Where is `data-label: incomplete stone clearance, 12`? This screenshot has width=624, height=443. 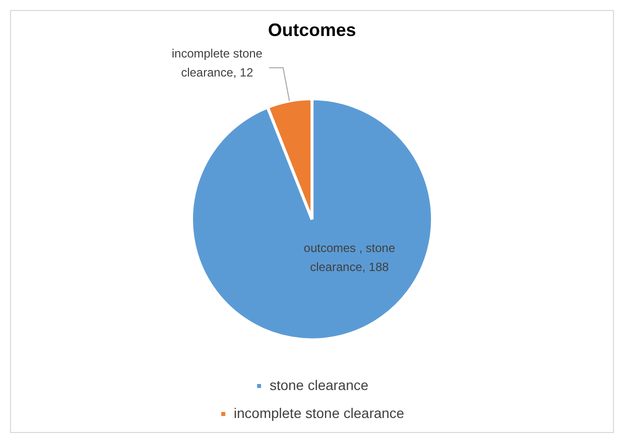
data-label: incomplete stone clearance, 12 is located at coordinates (217, 63).